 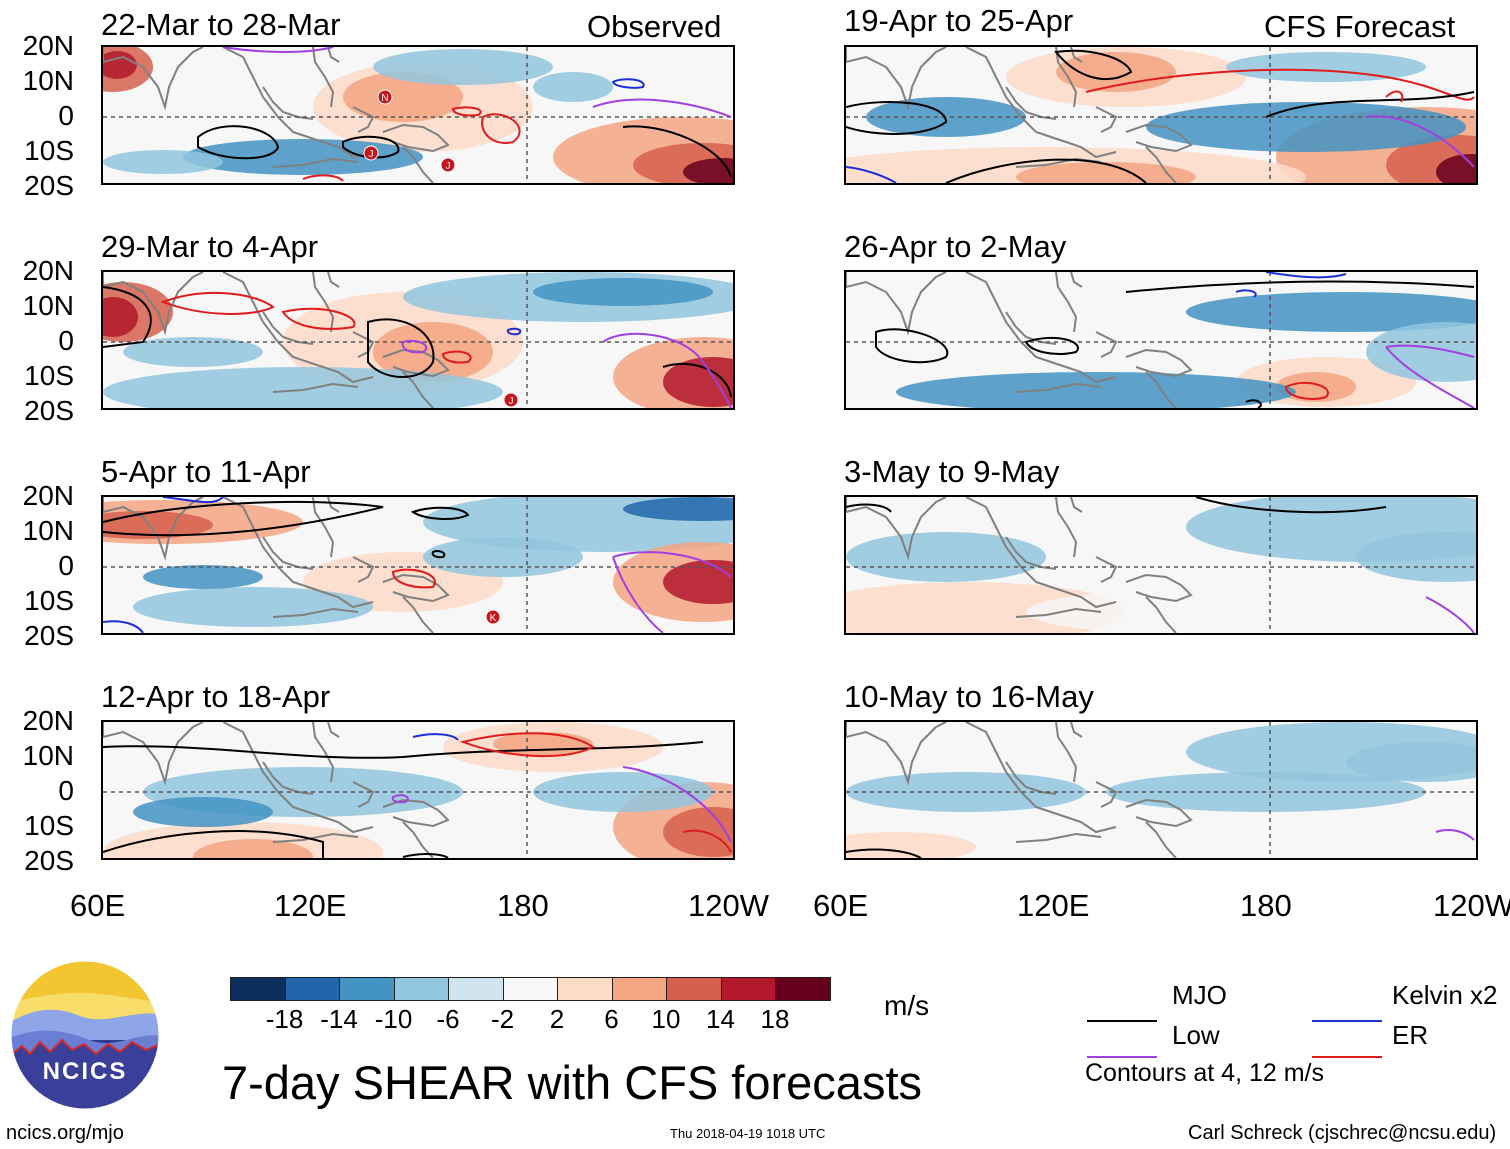 I want to click on panel-title: 19-Apr to 25-Apr, so click(x=959, y=20).